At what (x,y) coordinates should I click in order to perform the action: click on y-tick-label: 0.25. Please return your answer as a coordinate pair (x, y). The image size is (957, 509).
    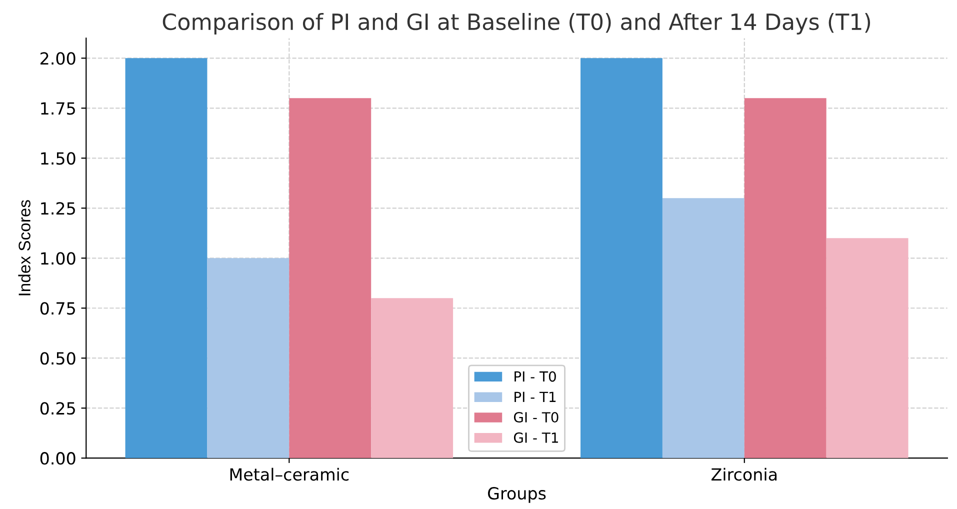
    Looking at the image, I should click on (57, 408).